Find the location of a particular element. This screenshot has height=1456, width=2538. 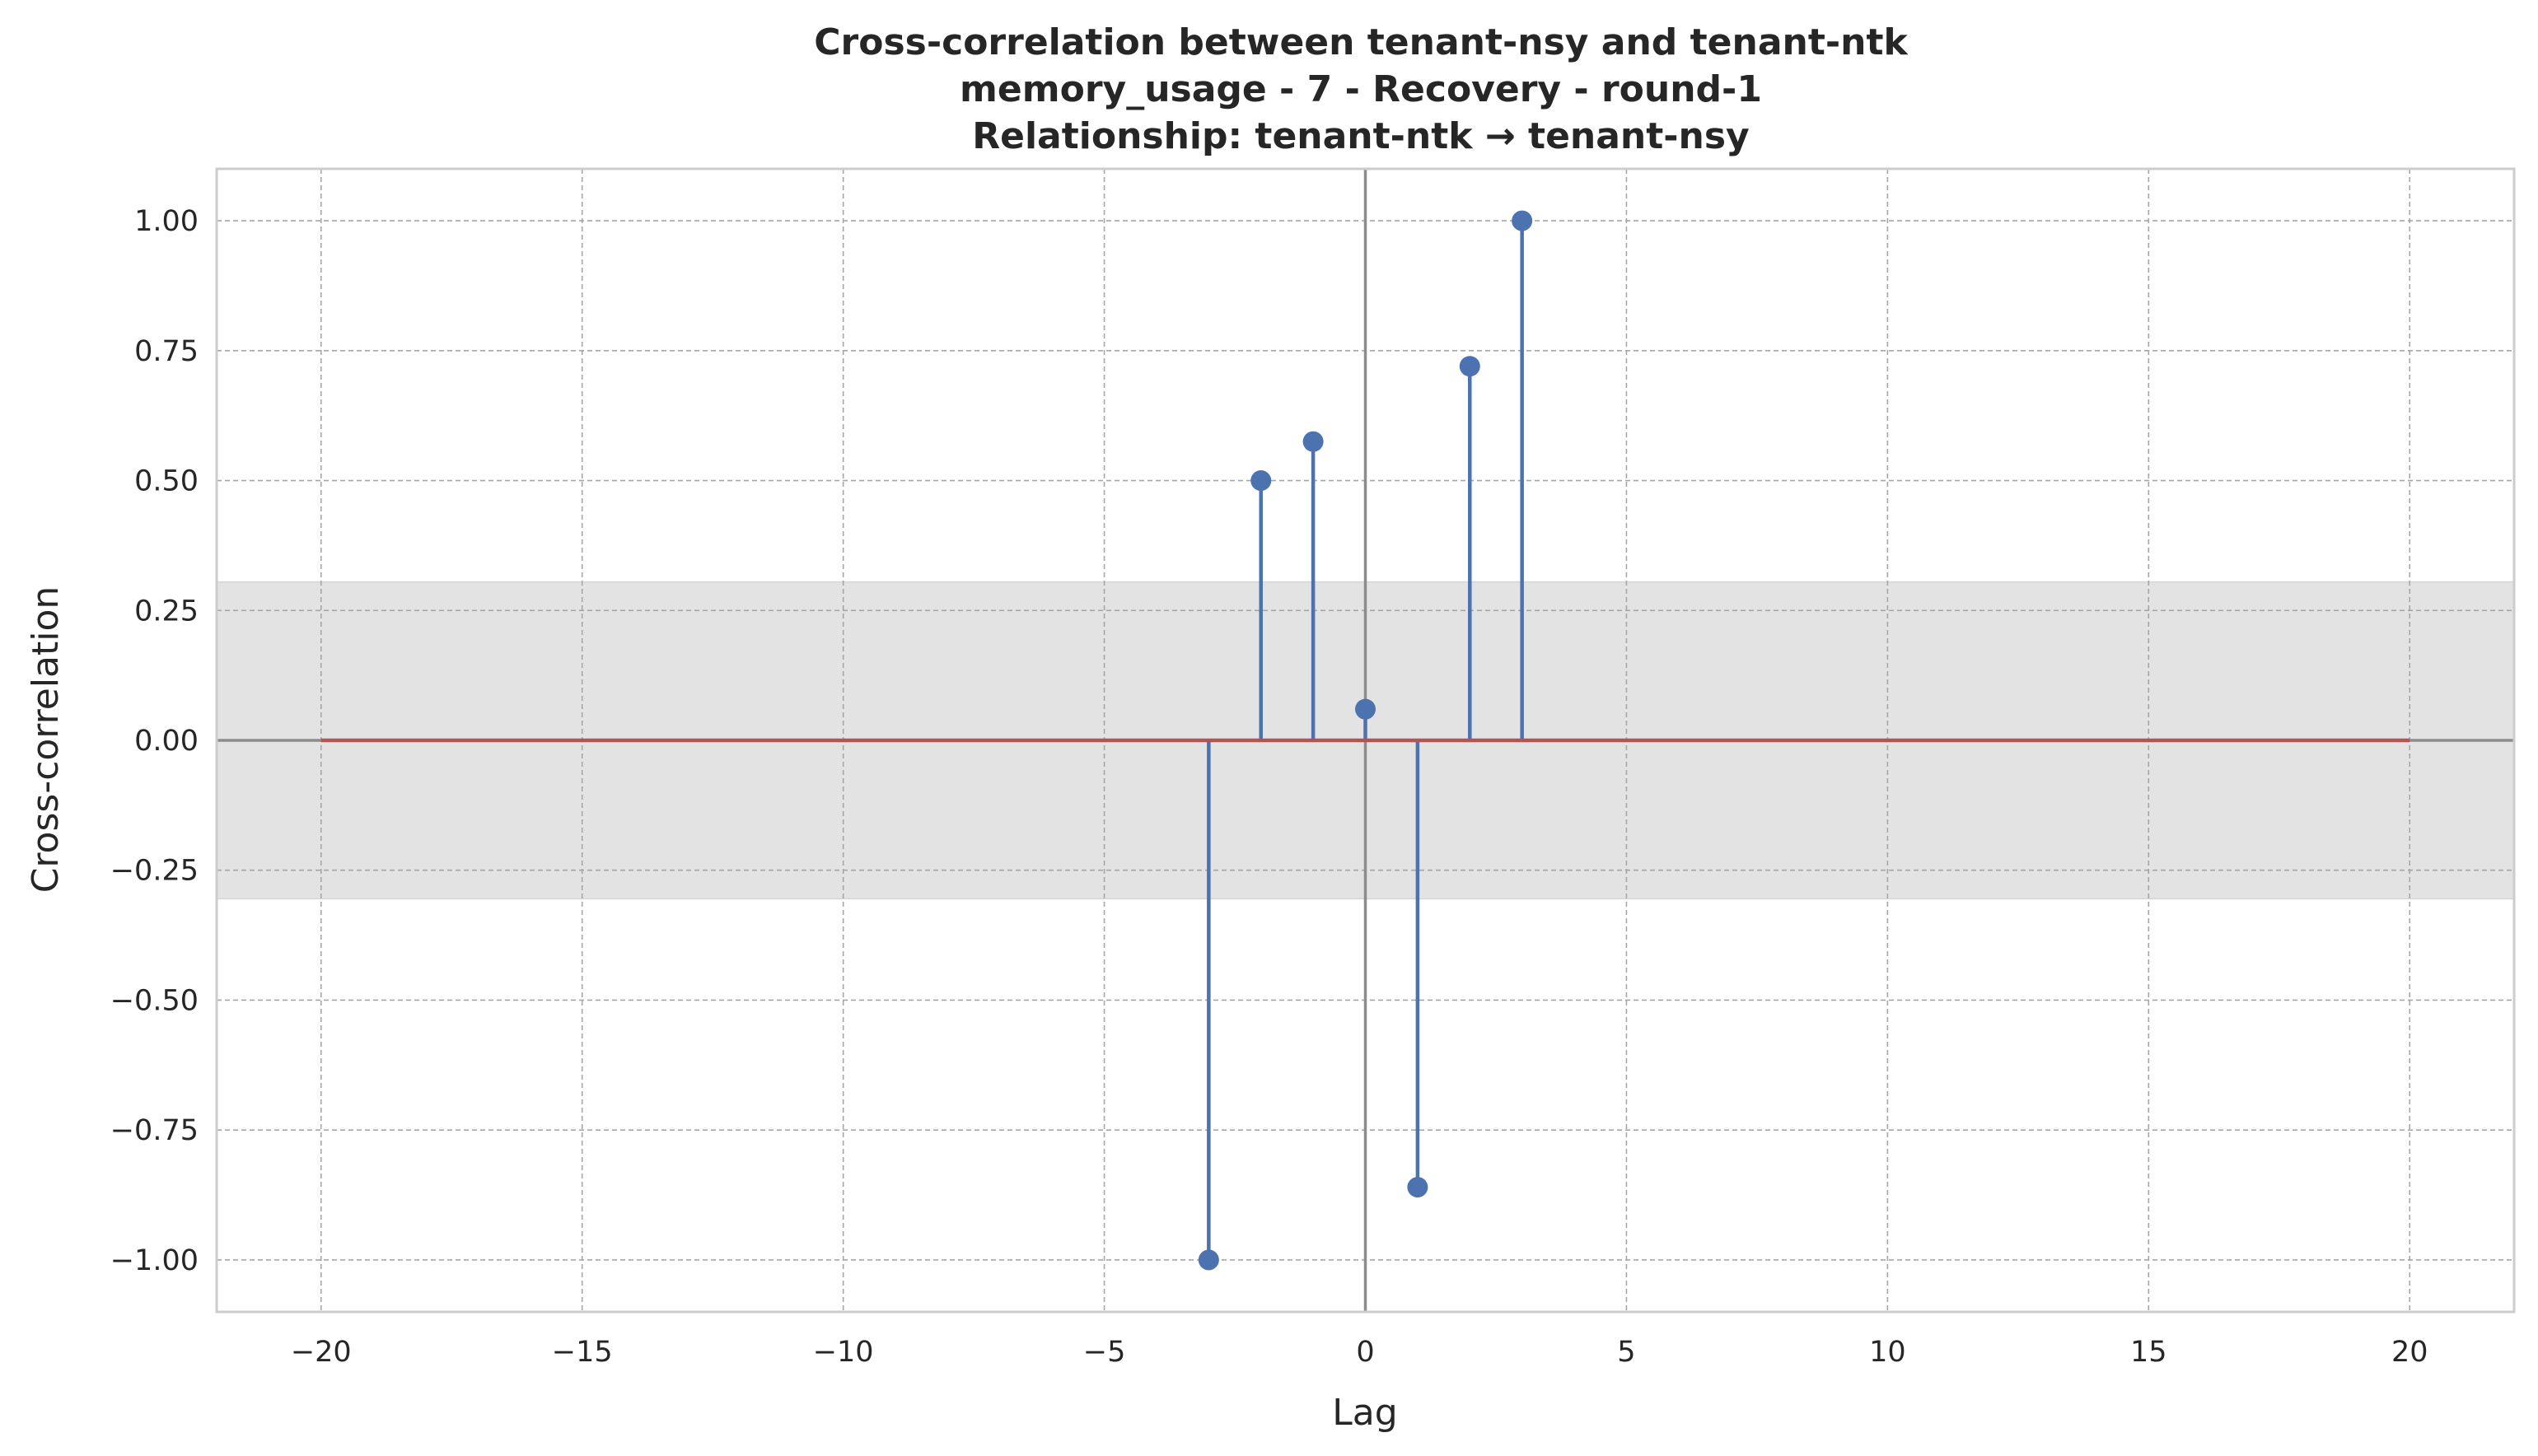

title-line-3: Relationship: tenant-ntk → tenant-nsy is located at coordinates (1361, 136).